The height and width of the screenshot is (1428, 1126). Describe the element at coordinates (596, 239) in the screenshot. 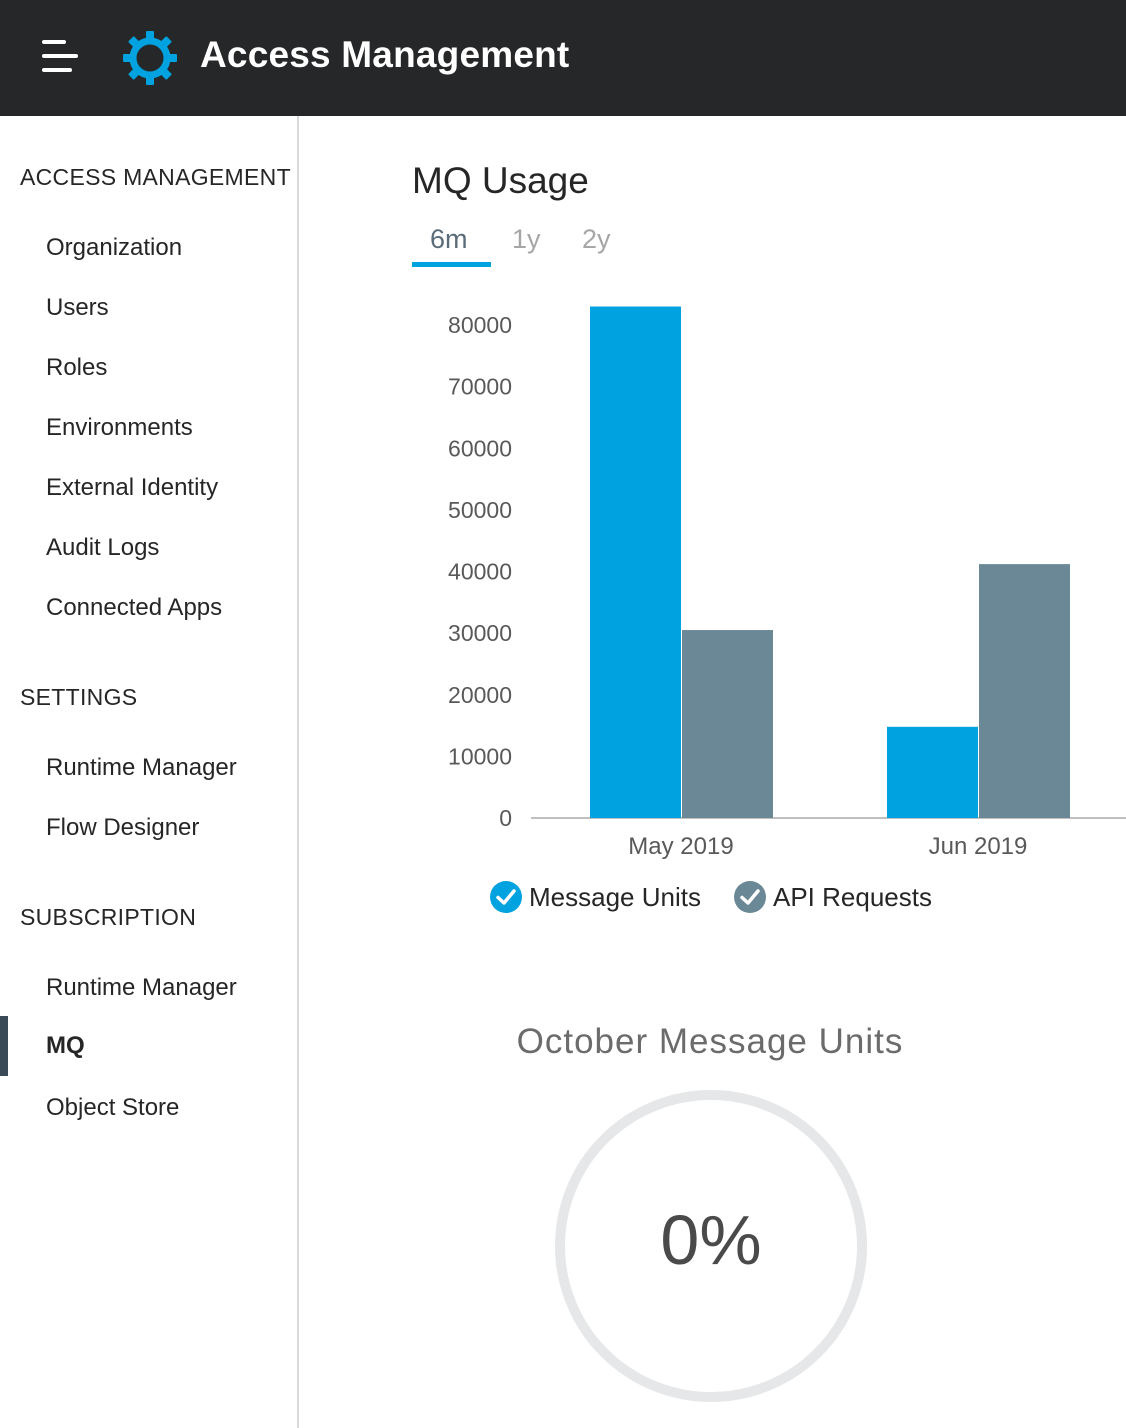

I see `tab-2y: 2y` at that location.